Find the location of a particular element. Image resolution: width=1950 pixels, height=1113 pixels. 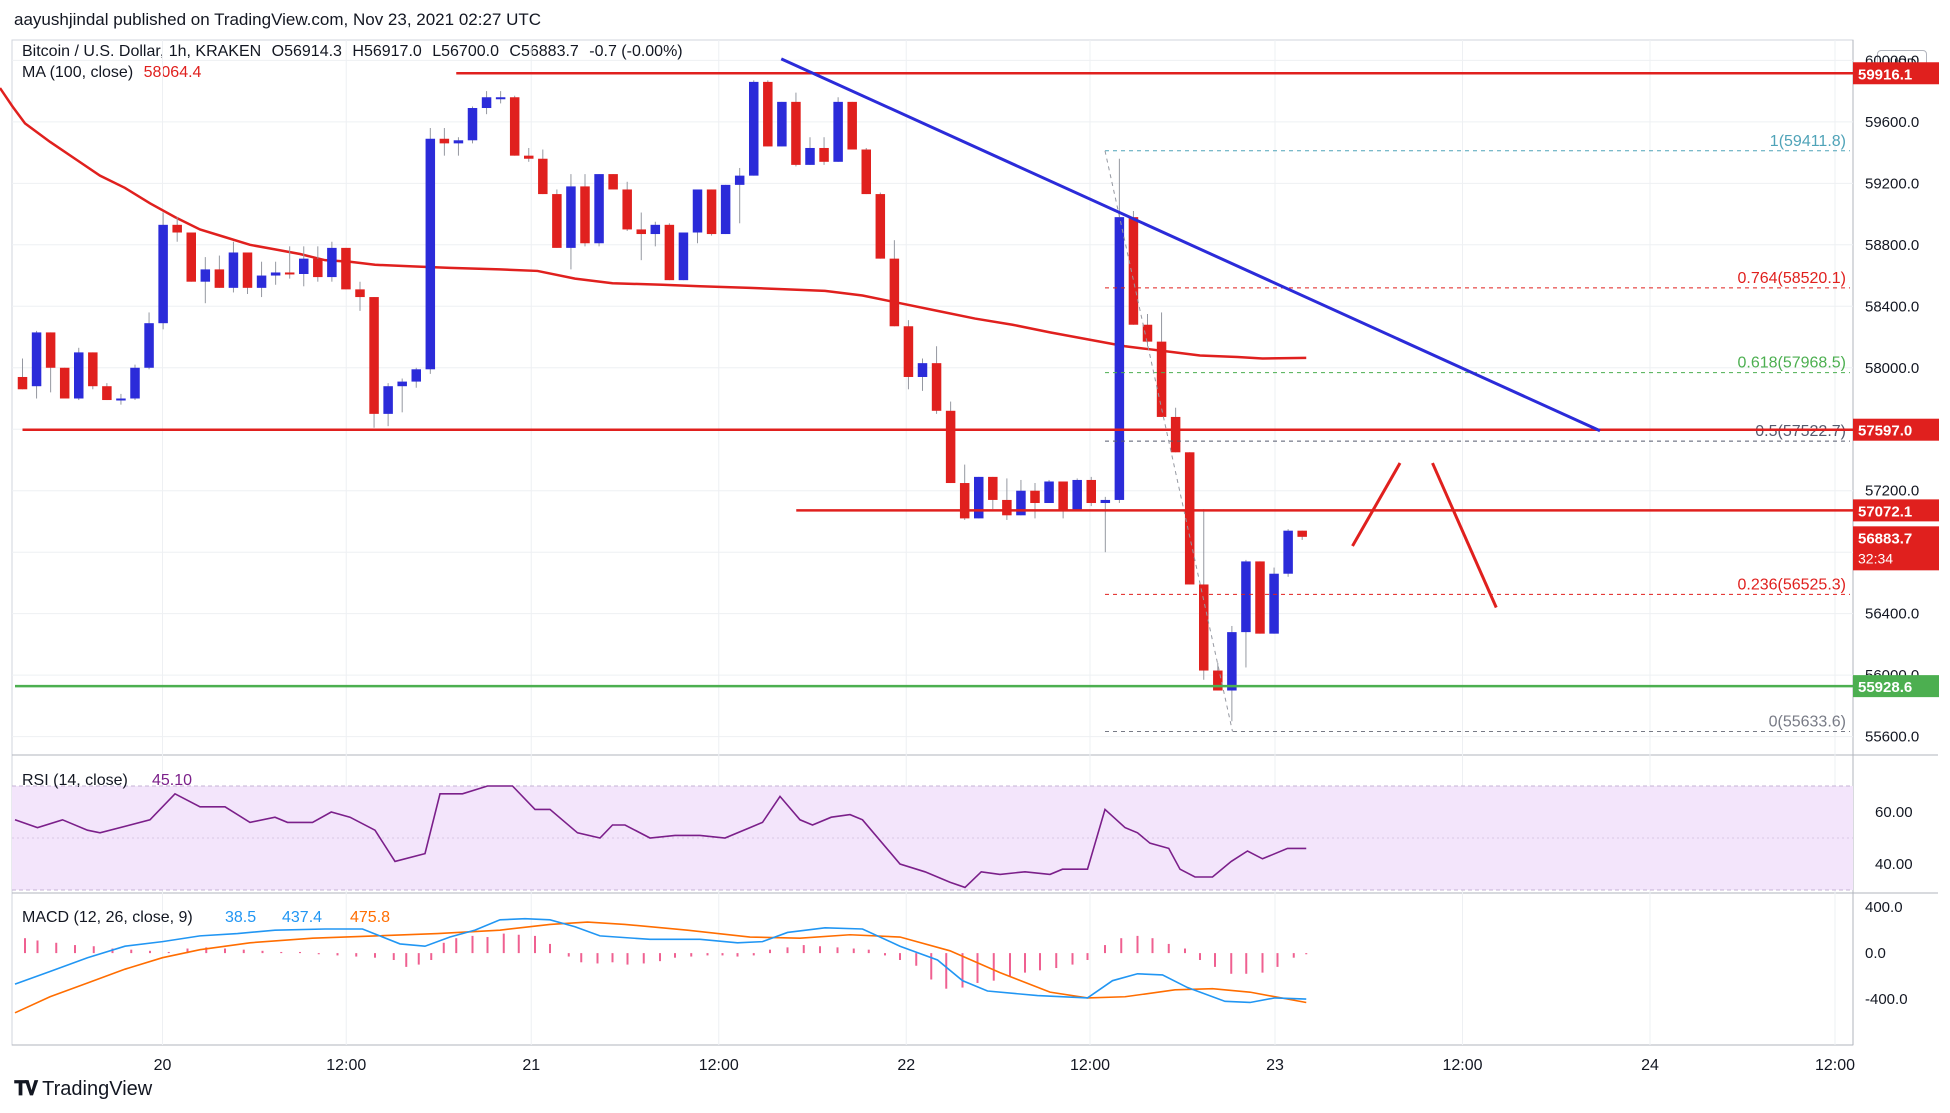

fib-level-label: 0.618(57968.5) is located at coordinates (1791, 363).